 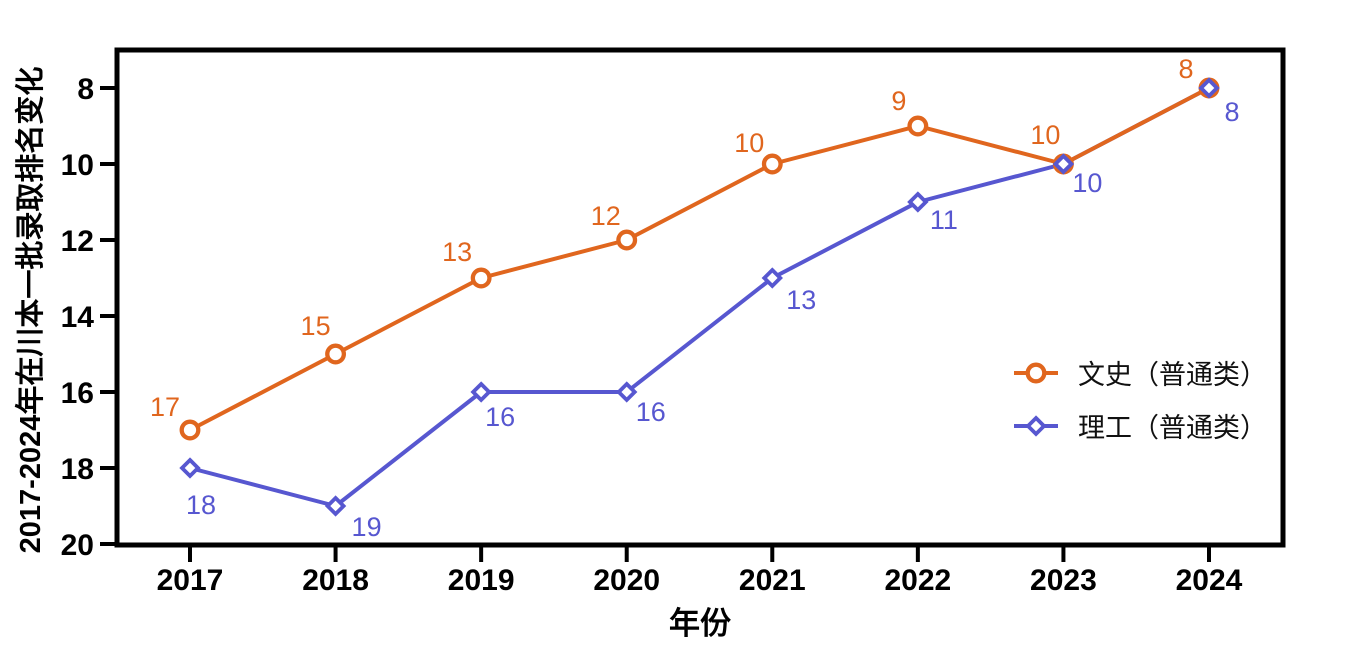 What do you see at coordinates (481, 580) in the screenshot?
I see `x-tick-label: 2019` at bounding box center [481, 580].